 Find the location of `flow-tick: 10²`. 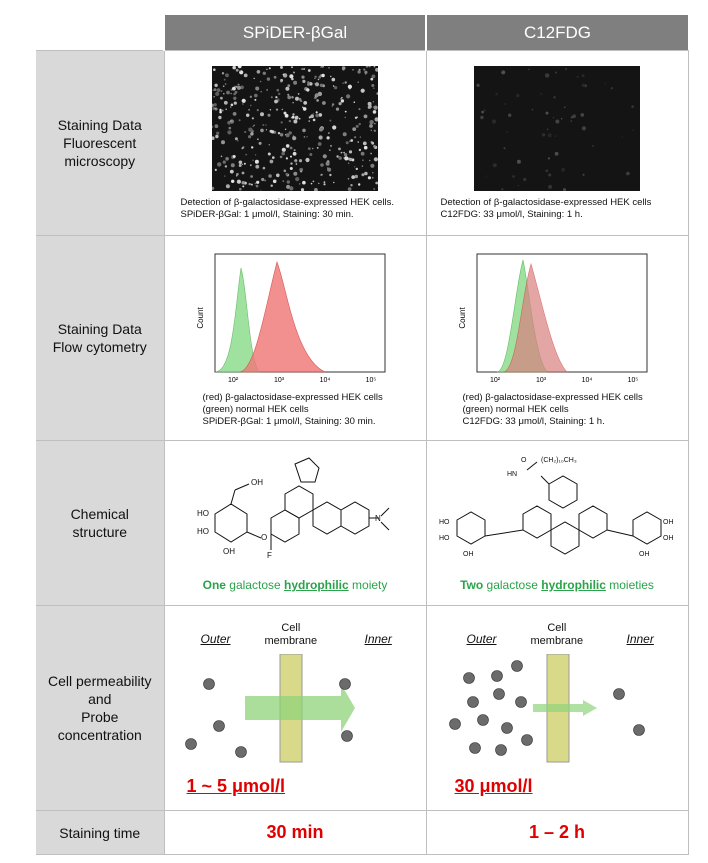

flow-tick: 10² is located at coordinates (233, 380).